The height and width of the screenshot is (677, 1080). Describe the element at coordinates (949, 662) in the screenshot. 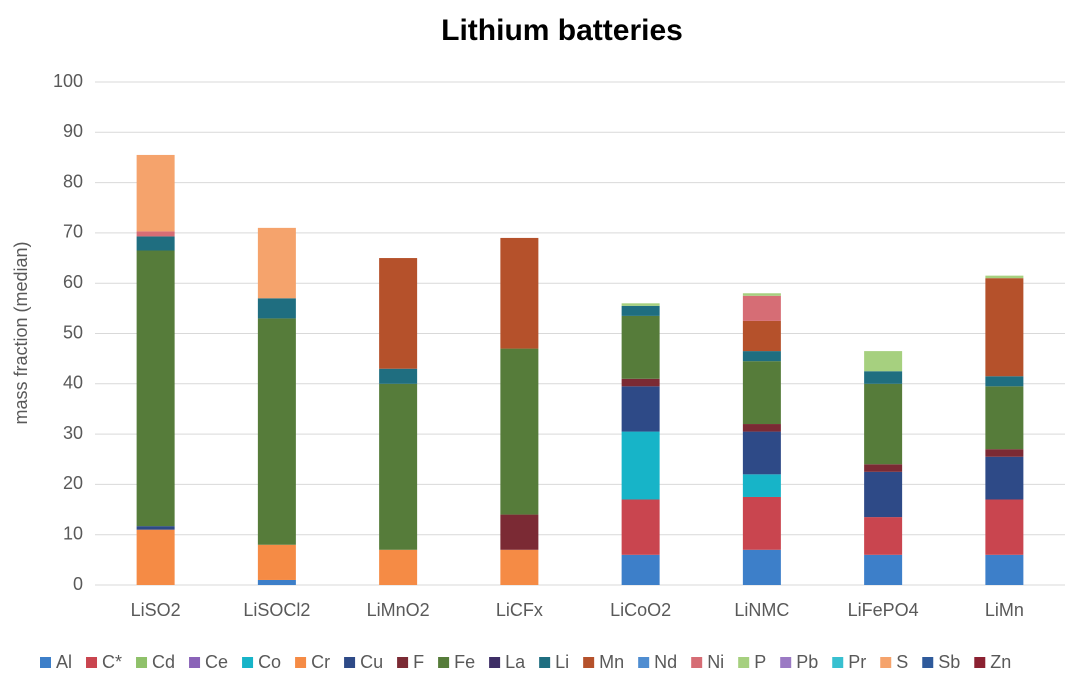

I see `legend-label: Sb` at that location.